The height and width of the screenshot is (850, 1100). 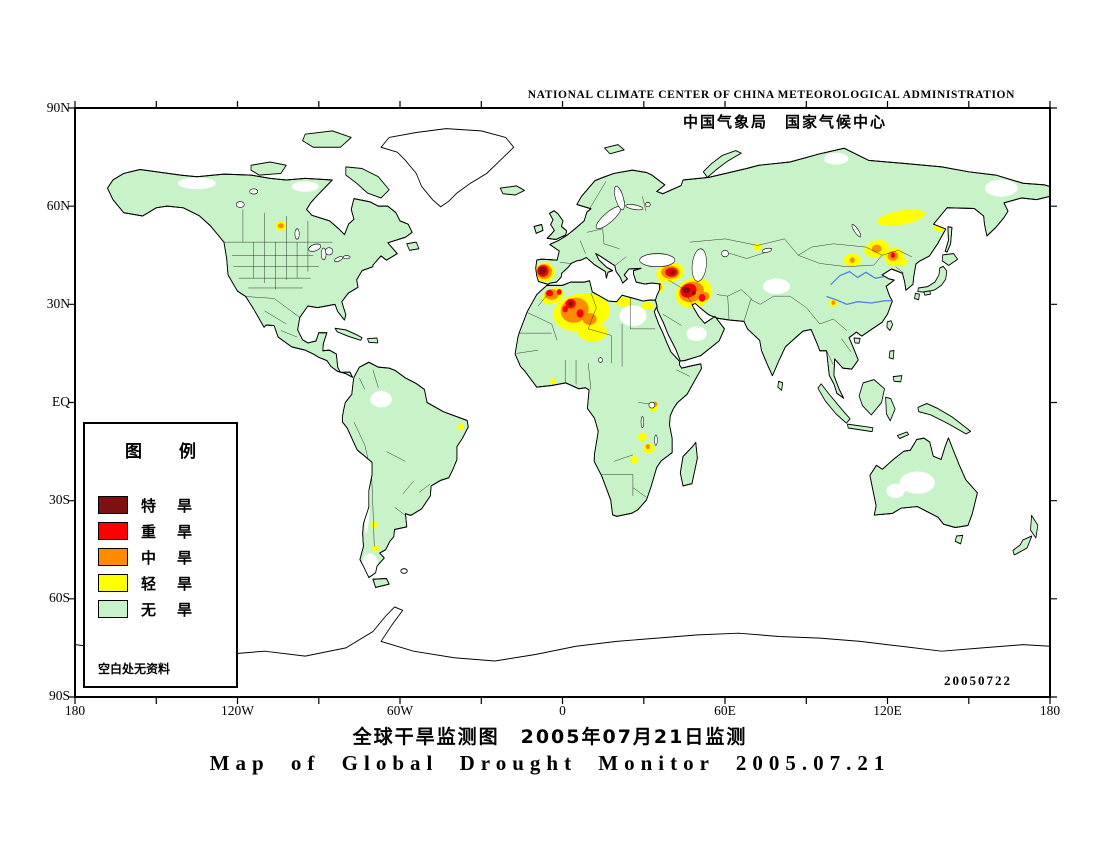 What do you see at coordinates (944, 418) in the screenshot?
I see `island-new-guinea` at bounding box center [944, 418].